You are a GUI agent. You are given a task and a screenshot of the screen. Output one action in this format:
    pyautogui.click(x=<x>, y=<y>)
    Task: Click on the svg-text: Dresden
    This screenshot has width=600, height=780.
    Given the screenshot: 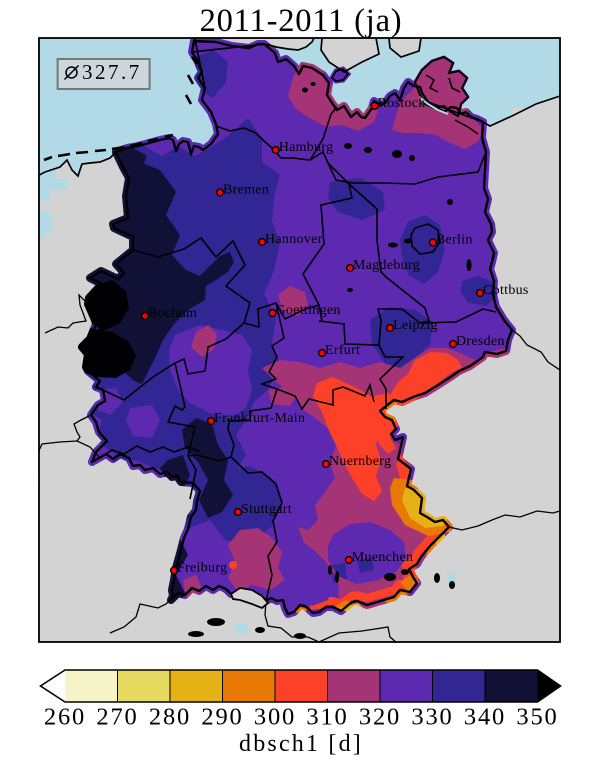 What is the action you would take?
    pyautogui.click(x=480, y=341)
    